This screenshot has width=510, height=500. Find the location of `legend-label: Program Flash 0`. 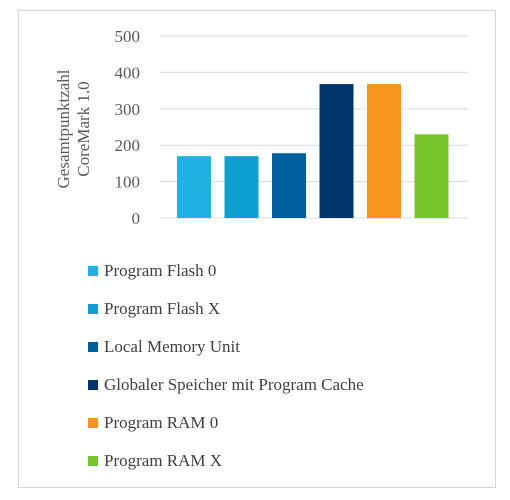

legend-label: Program Flash 0 is located at coordinates (160, 270).